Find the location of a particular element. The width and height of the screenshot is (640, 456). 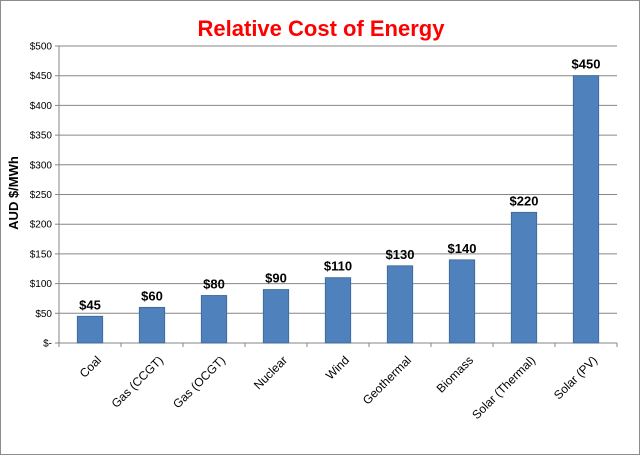

y-tick-label: $350 is located at coordinates (41, 136).